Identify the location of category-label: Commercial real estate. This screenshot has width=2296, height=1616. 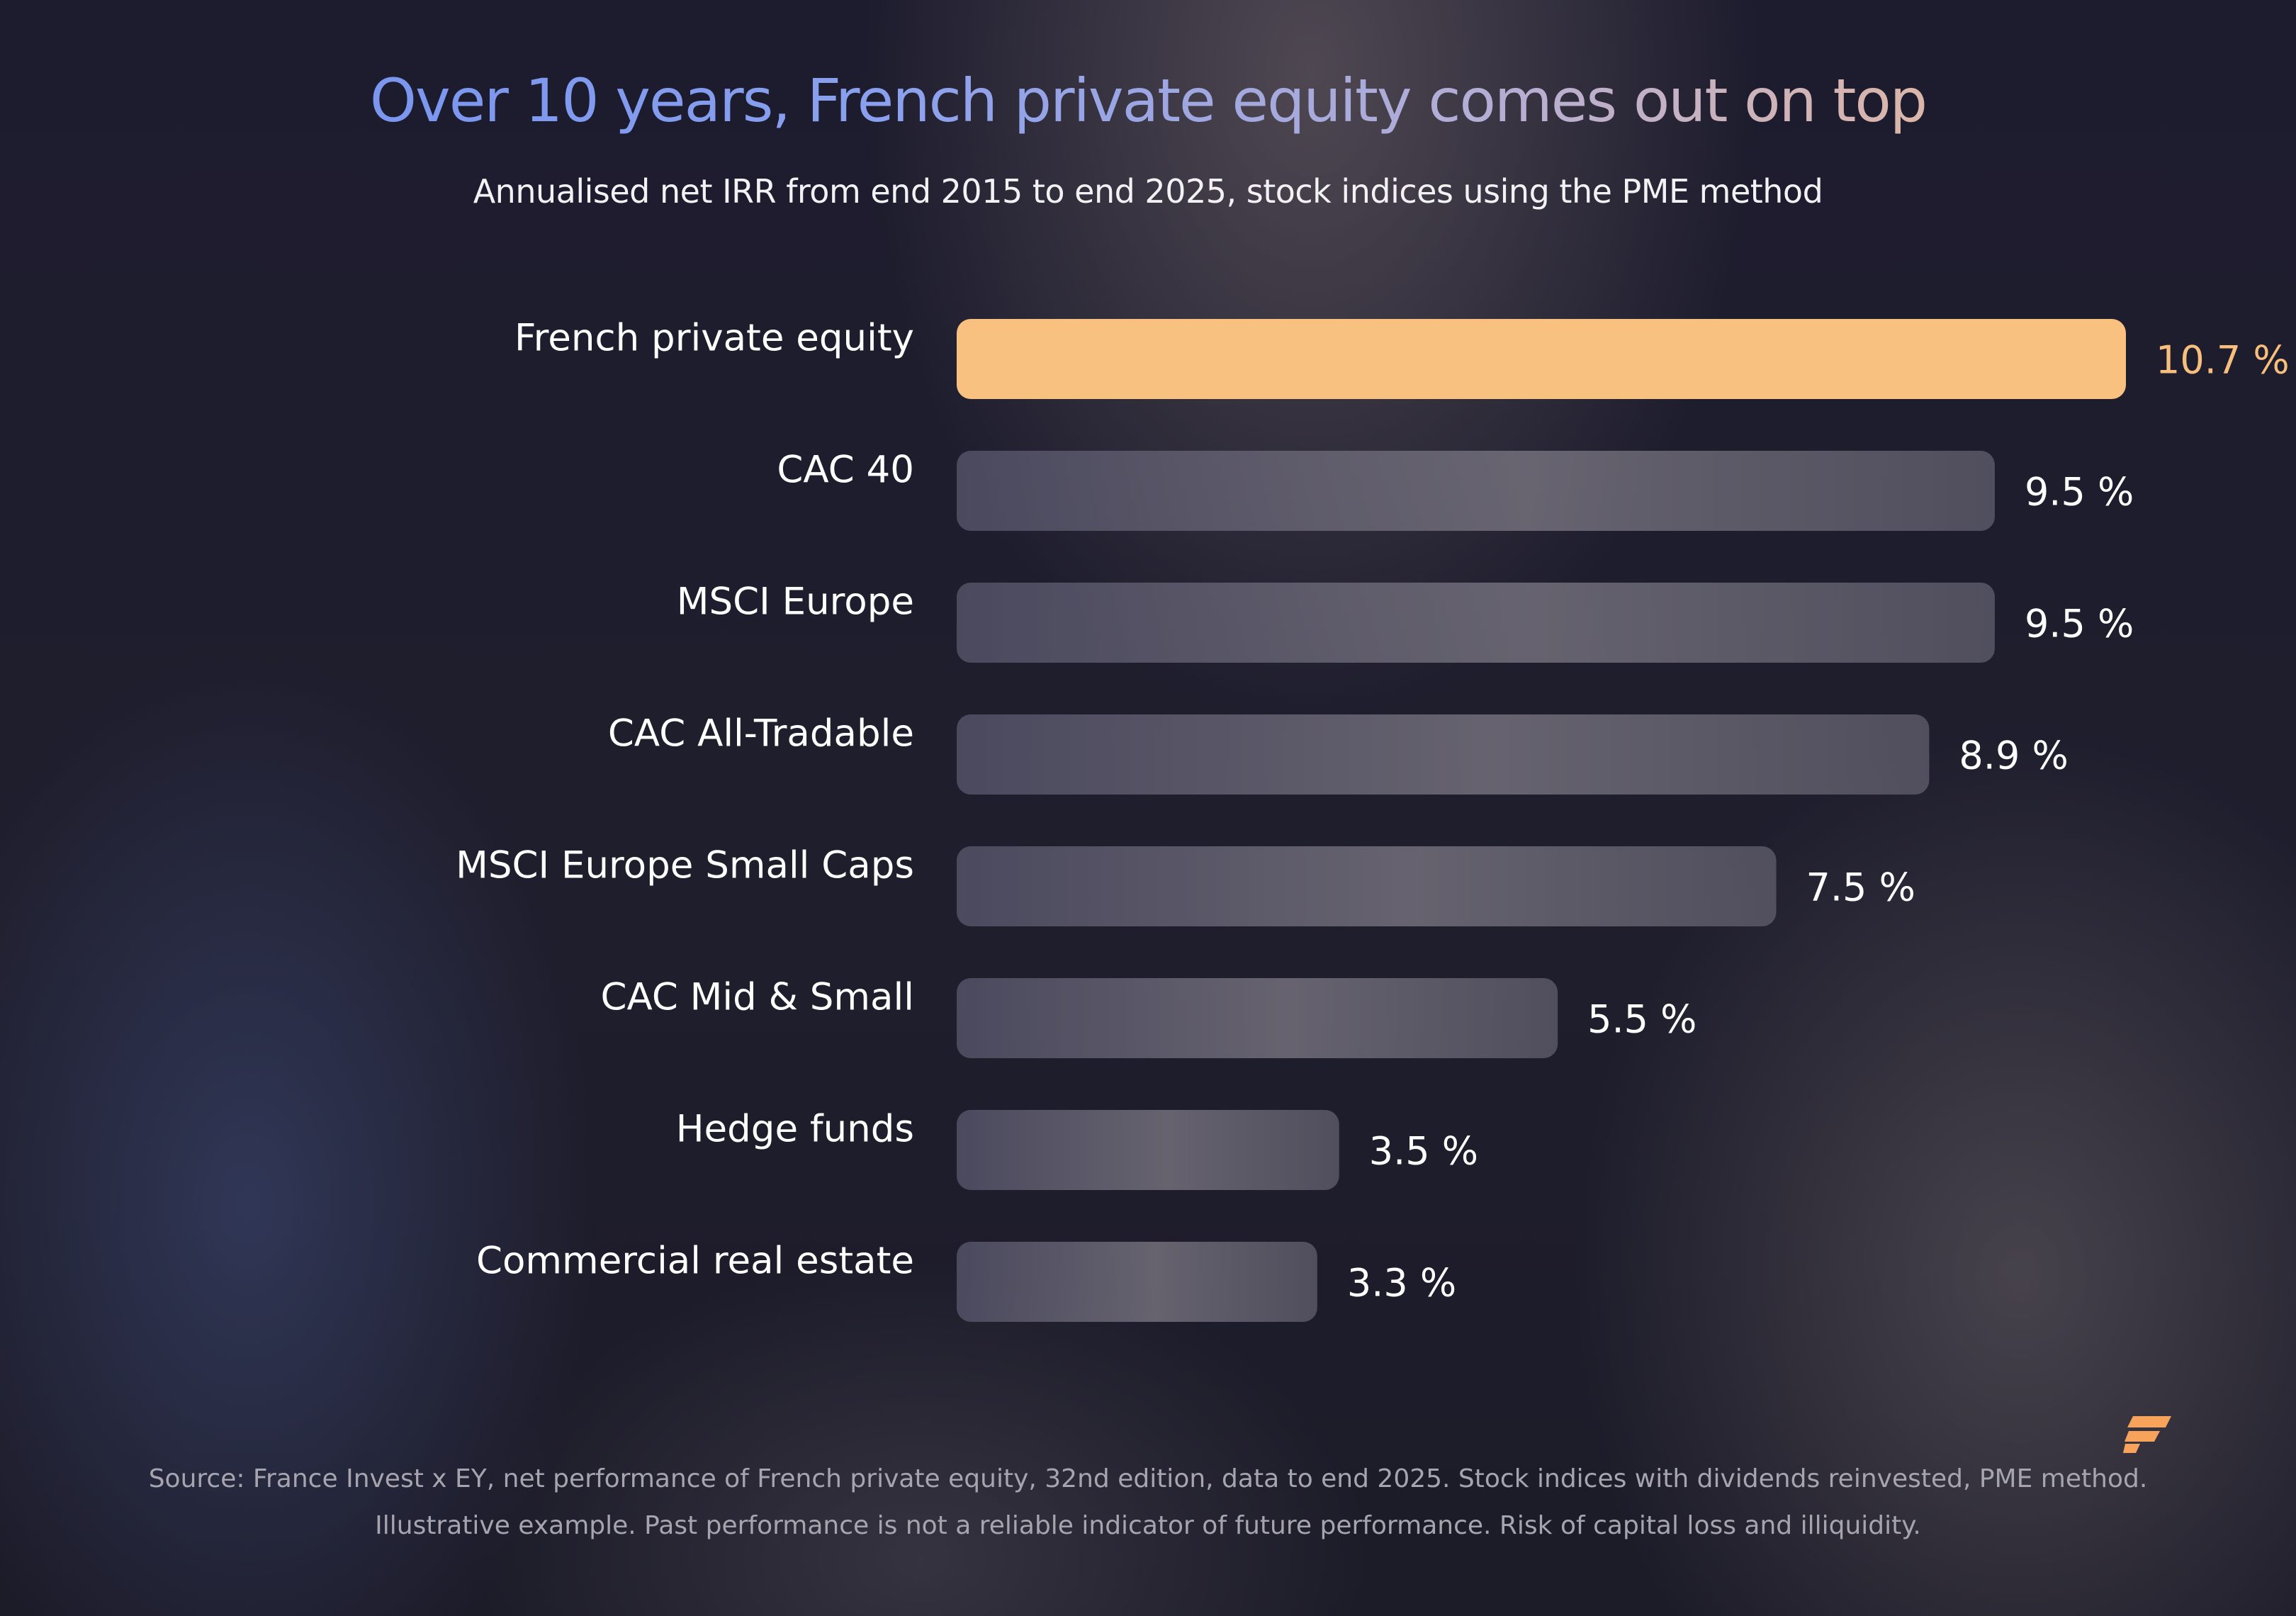
(695, 1261).